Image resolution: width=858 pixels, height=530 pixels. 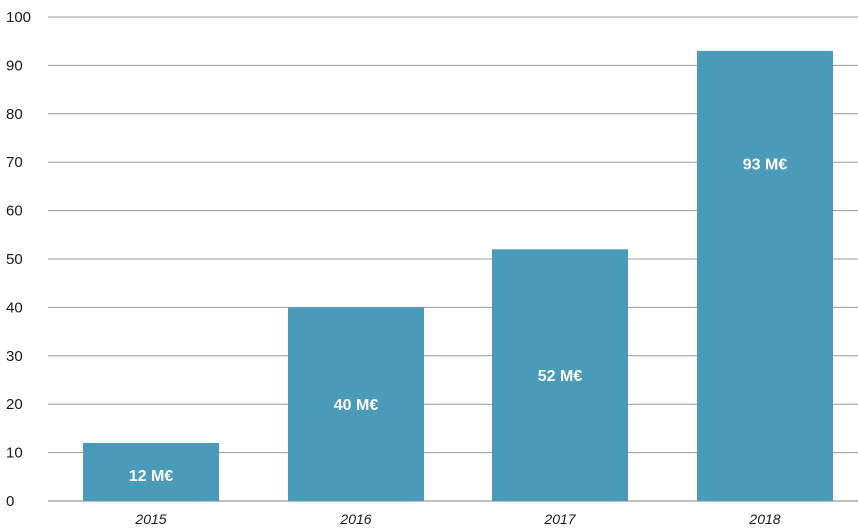 What do you see at coordinates (765, 164) in the screenshot?
I see `bar-data-label: 93 M€` at bounding box center [765, 164].